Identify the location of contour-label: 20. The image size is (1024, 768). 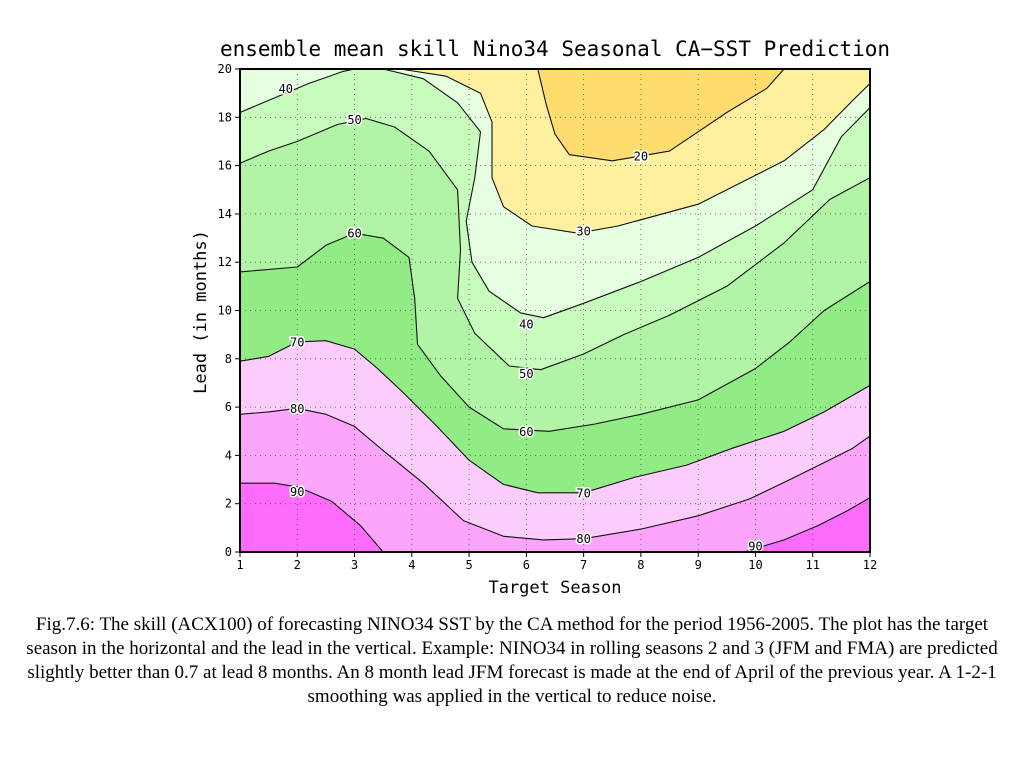
(641, 156).